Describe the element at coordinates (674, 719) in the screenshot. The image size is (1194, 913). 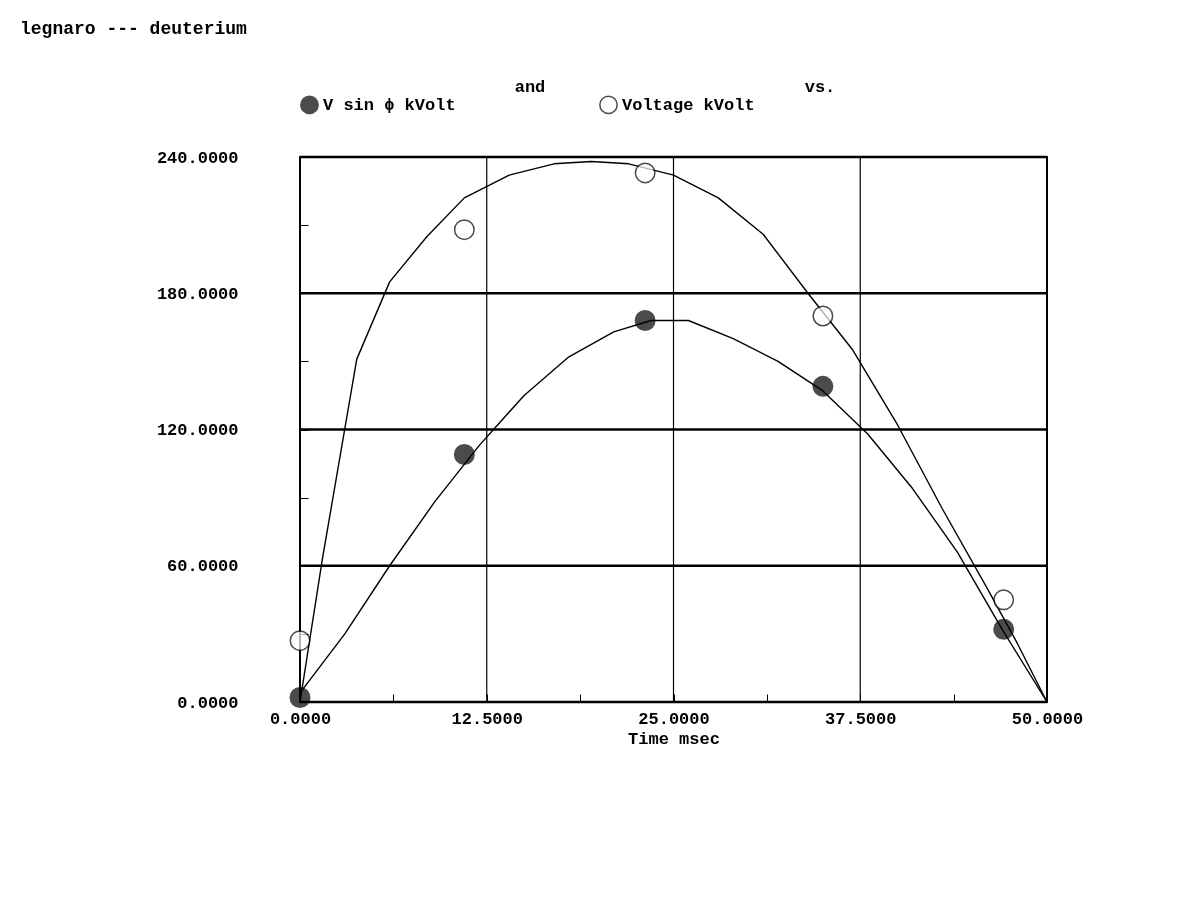
I see `x-tick-label: 25.0000` at that location.